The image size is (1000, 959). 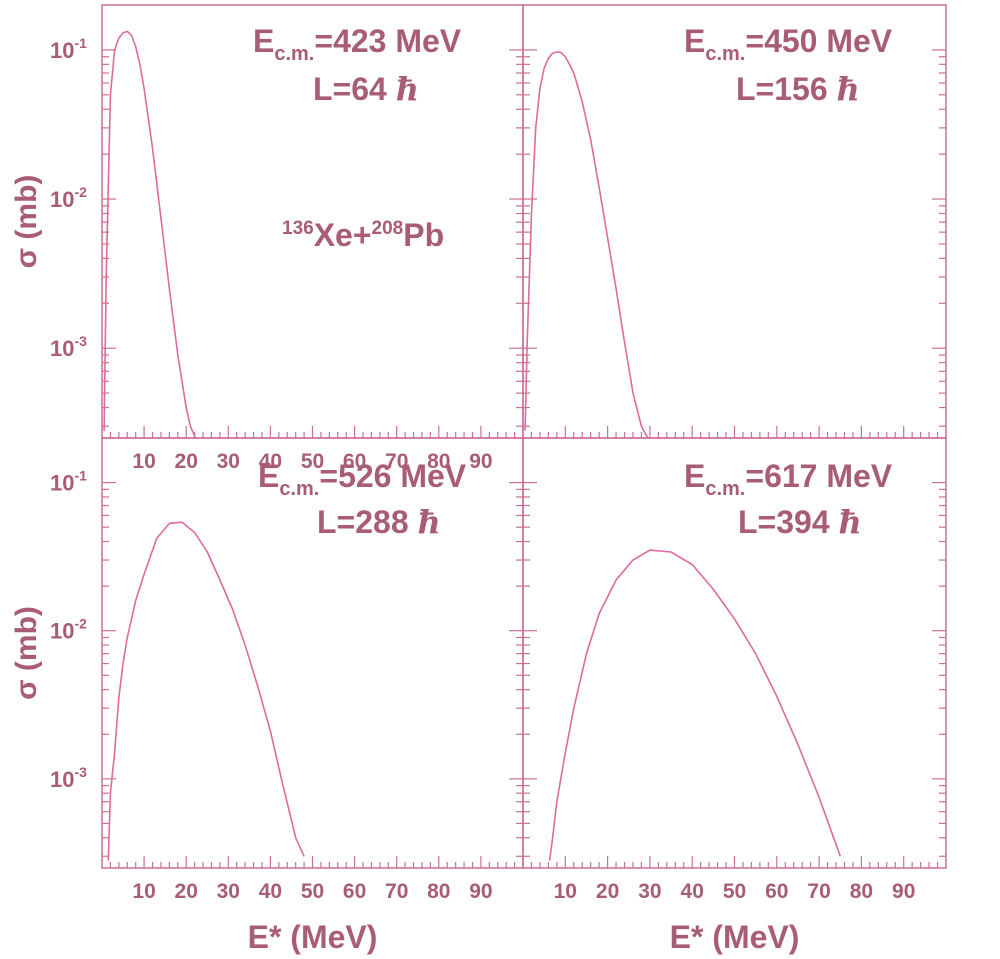 What do you see at coordinates (362, 479) in the screenshot?
I see `energy-label: Ec.m.=526 MeV` at bounding box center [362, 479].